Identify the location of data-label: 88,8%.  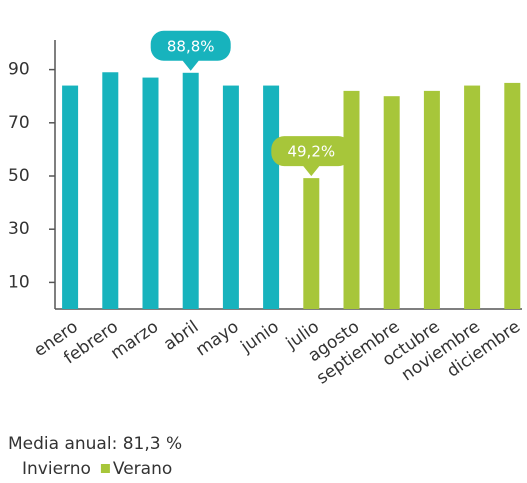
(191, 46).